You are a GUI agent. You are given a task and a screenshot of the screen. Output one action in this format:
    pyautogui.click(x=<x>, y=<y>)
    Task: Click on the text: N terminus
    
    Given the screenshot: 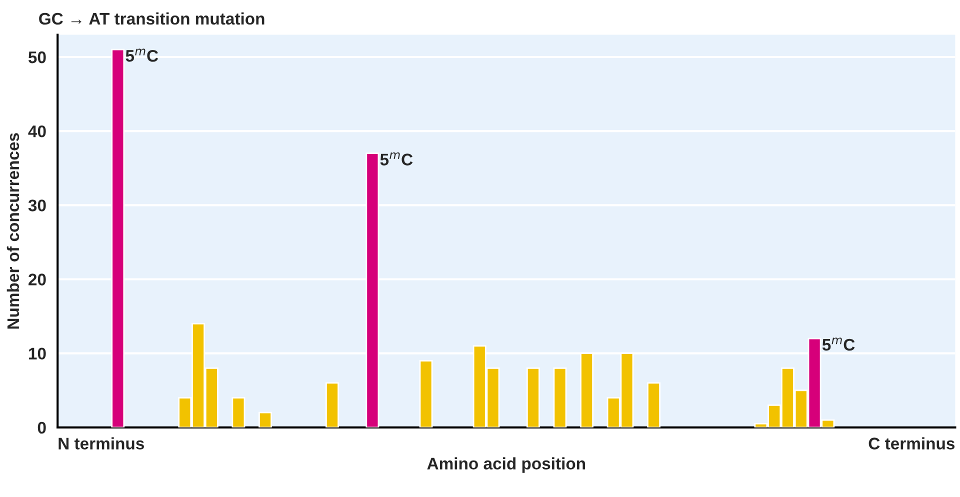 What is the action you would take?
    pyautogui.click(x=101, y=443)
    